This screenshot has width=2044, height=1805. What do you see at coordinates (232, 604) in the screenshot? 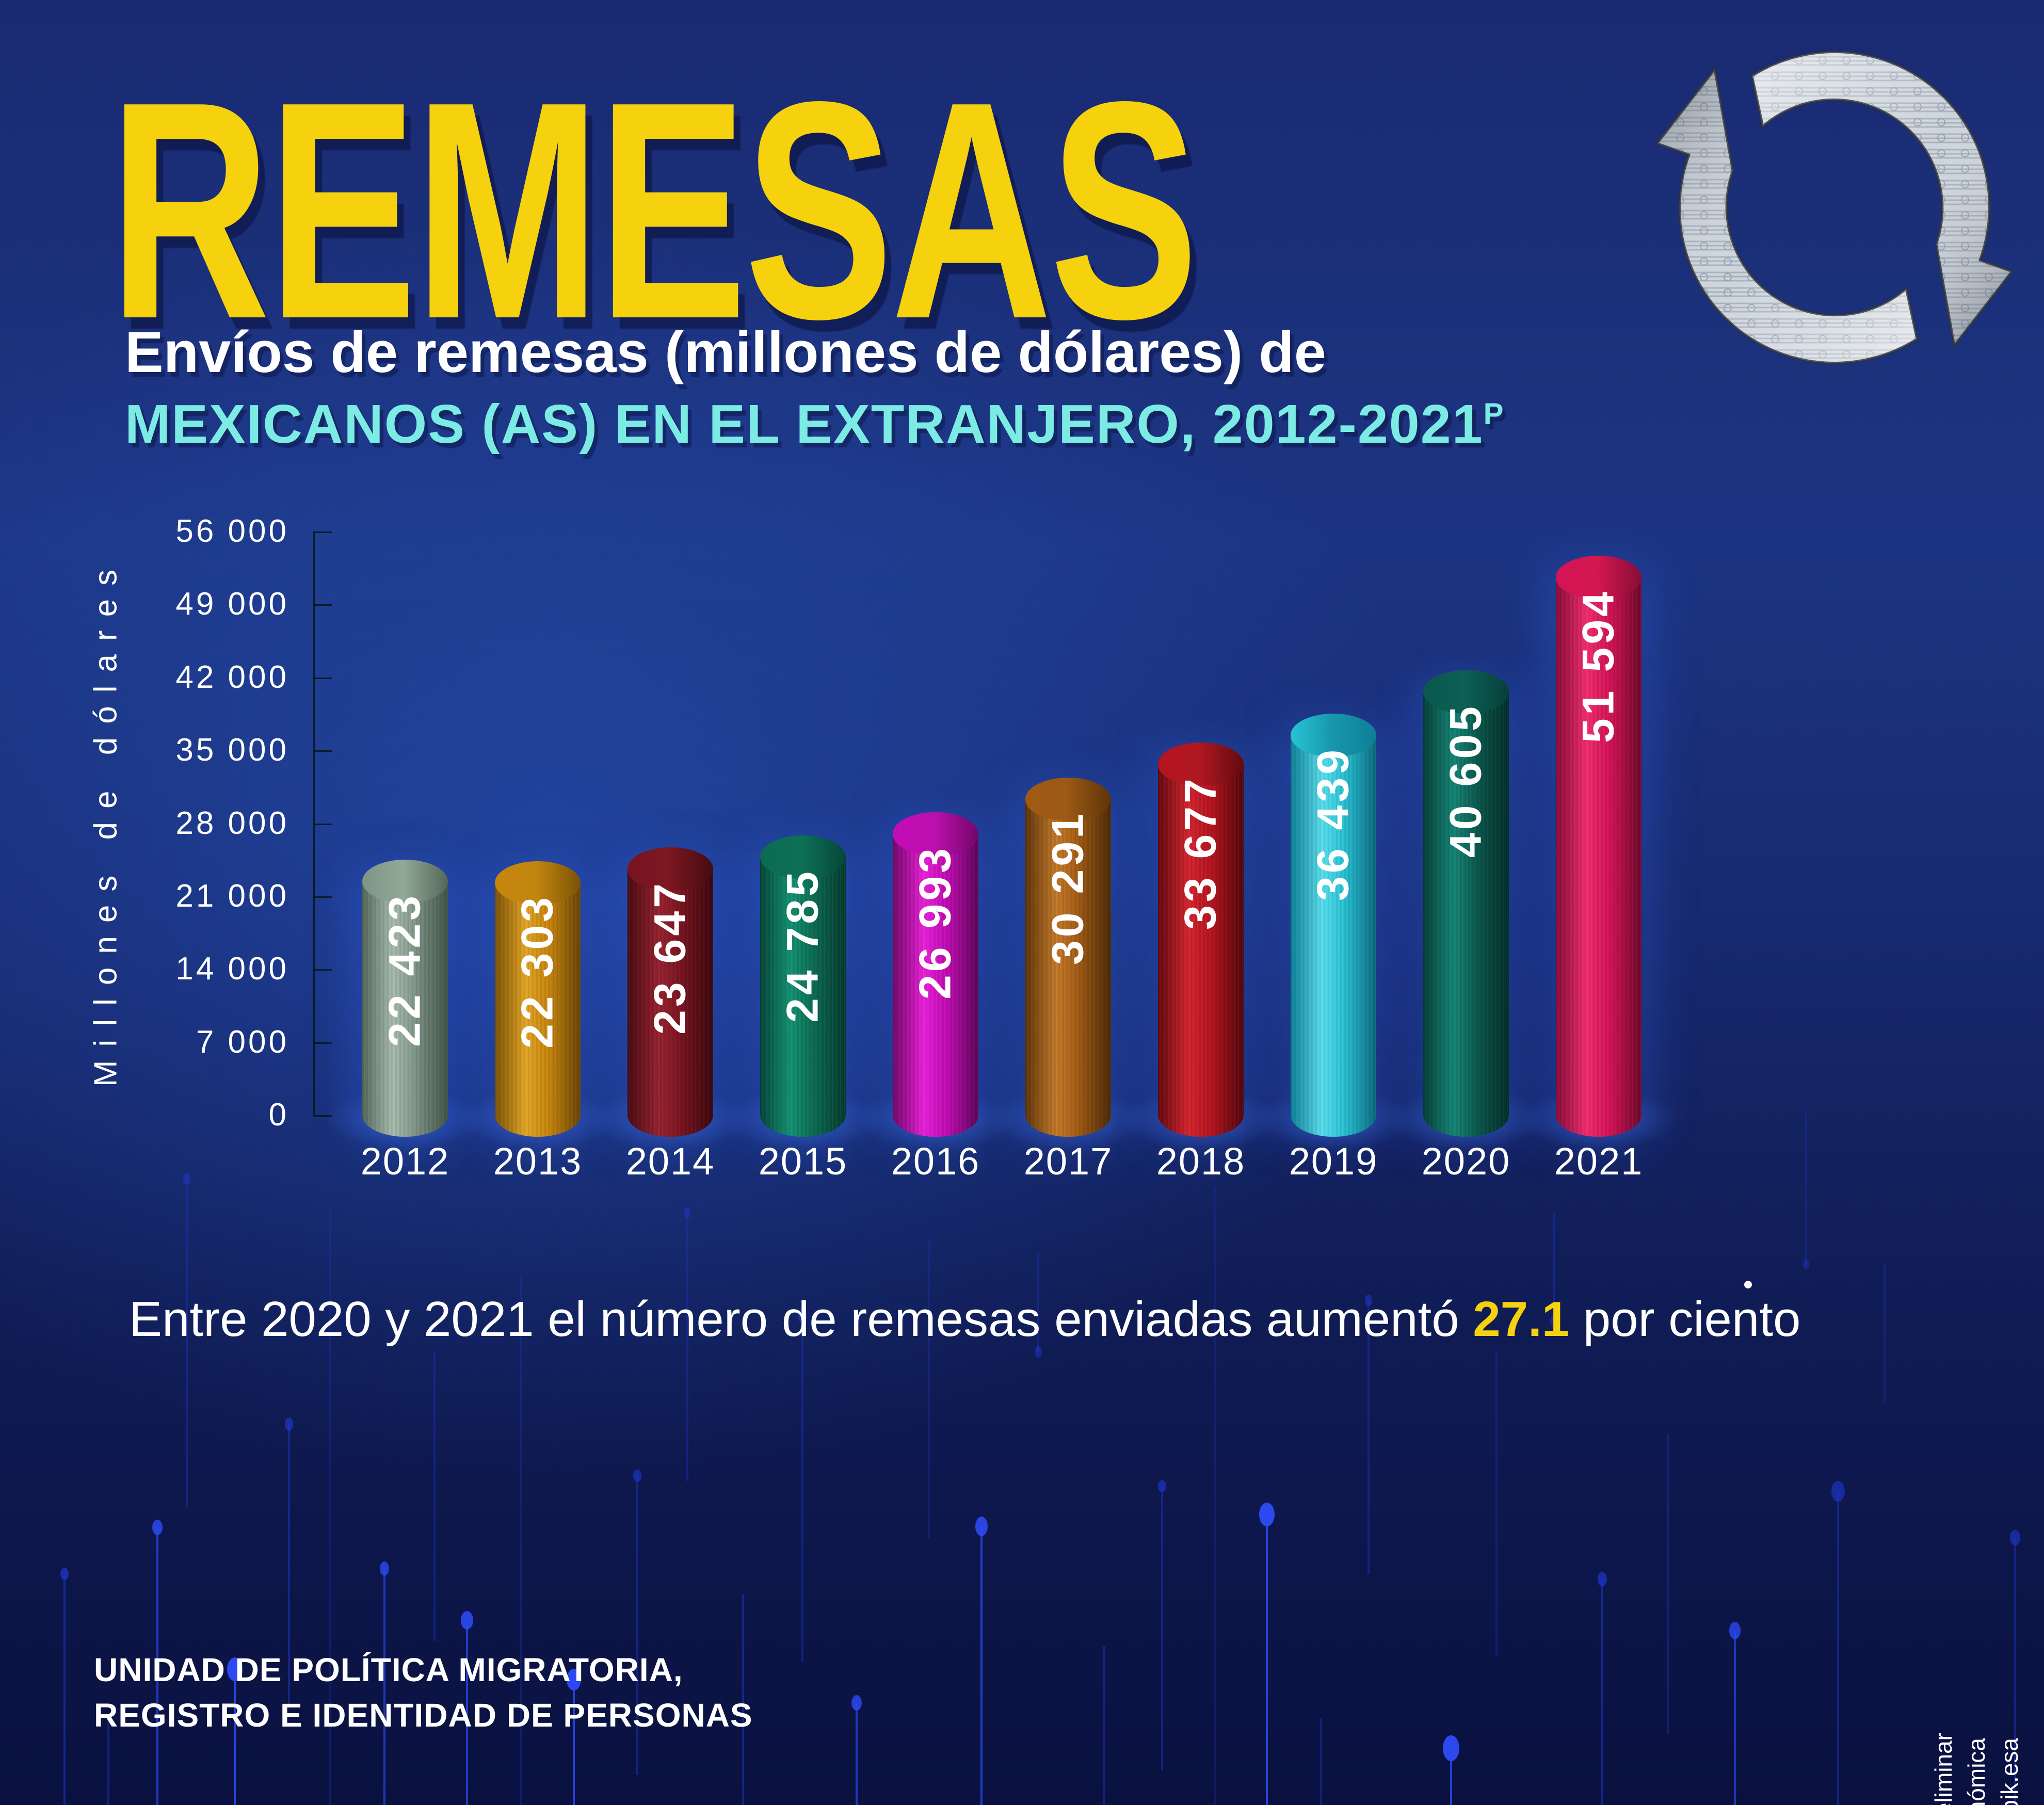
I see `y-tick-label: 49 000` at bounding box center [232, 604].